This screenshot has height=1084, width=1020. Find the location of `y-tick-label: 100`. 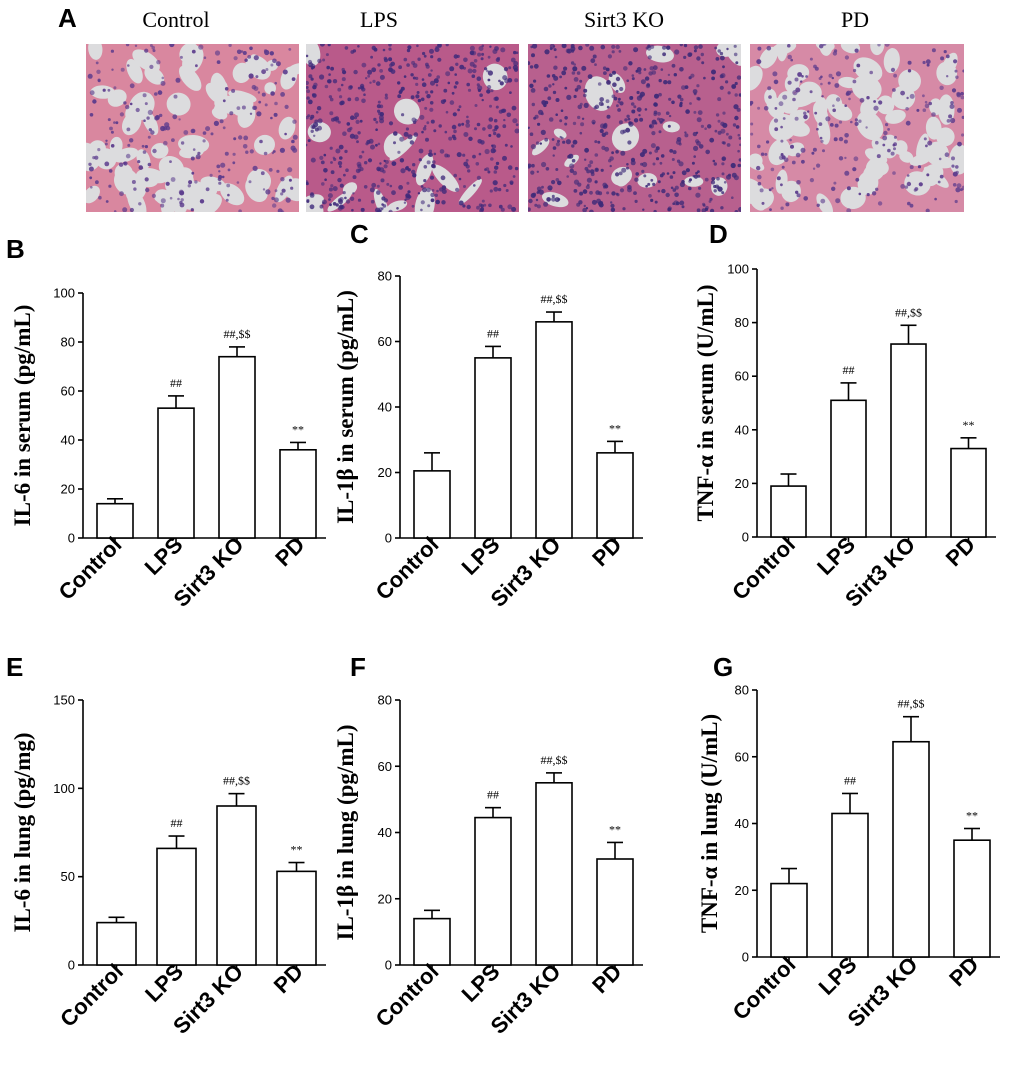

y-tick-label: 100 is located at coordinates (64, 788).